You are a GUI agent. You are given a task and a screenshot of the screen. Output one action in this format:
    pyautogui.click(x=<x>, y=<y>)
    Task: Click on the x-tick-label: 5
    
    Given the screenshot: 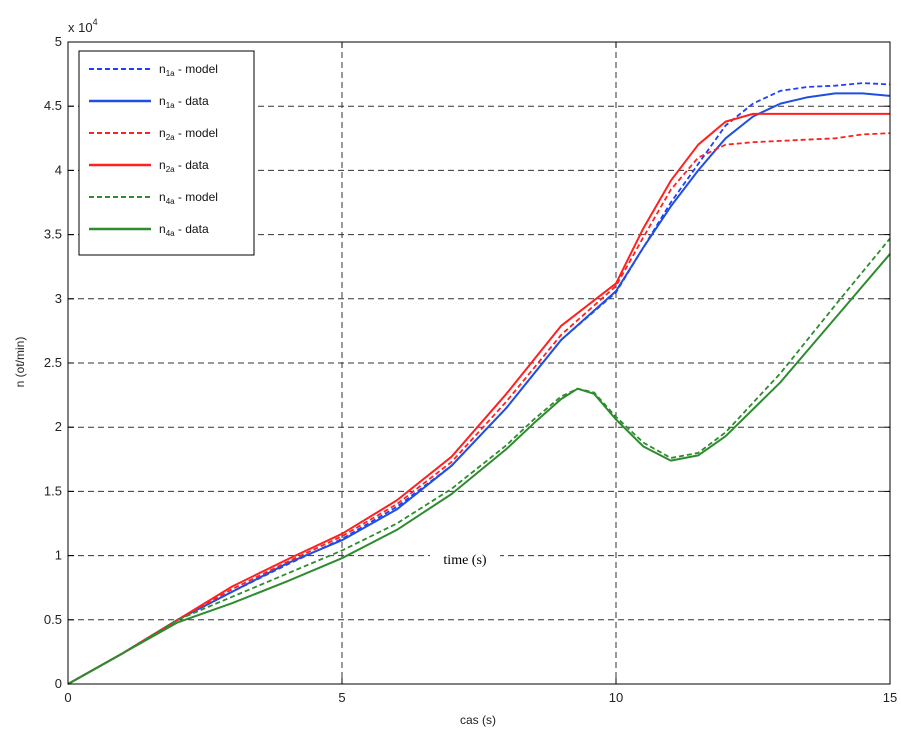 What is the action you would take?
    pyautogui.click(x=341, y=697)
    